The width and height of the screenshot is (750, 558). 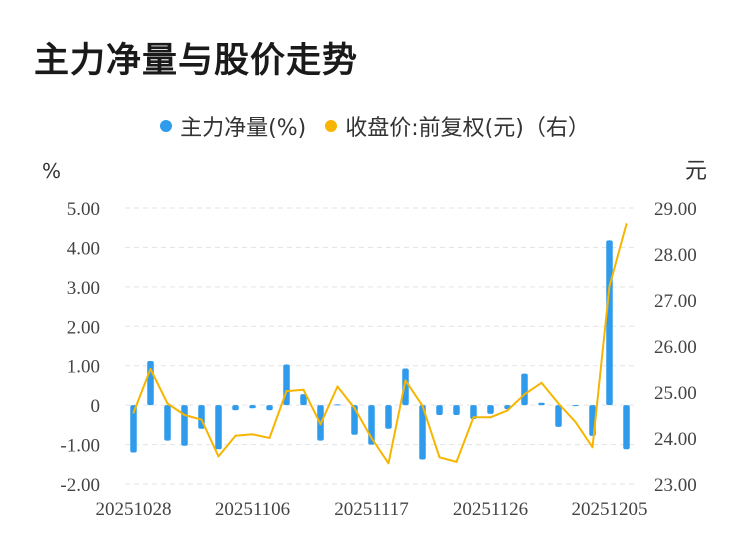 I want to click on left-tick-label: 0, so click(x=96, y=406).